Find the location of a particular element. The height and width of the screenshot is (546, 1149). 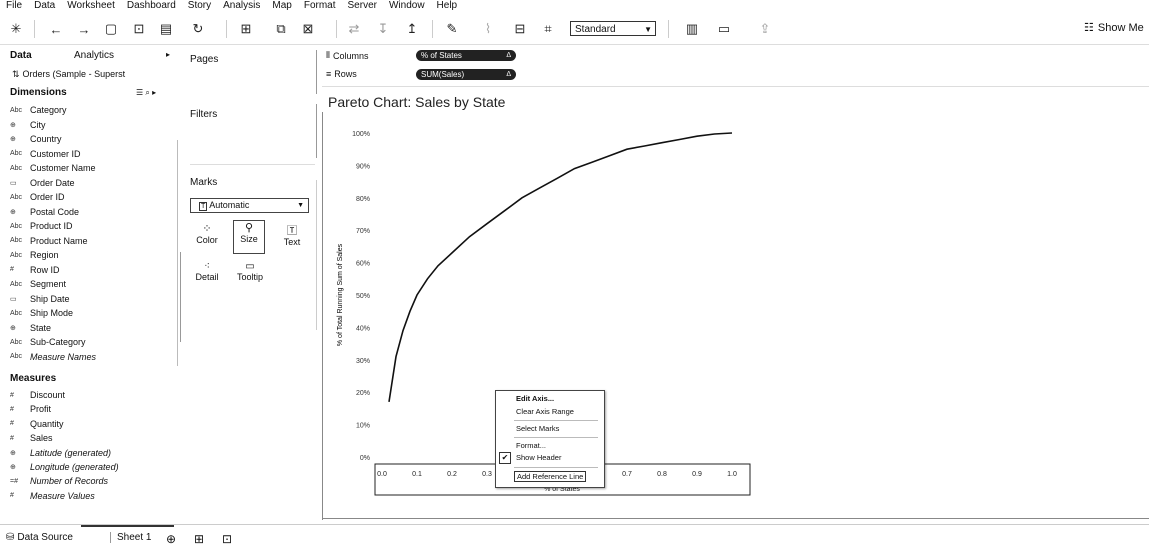

menu-dashboard: Dashboard is located at coordinates (151, 5).